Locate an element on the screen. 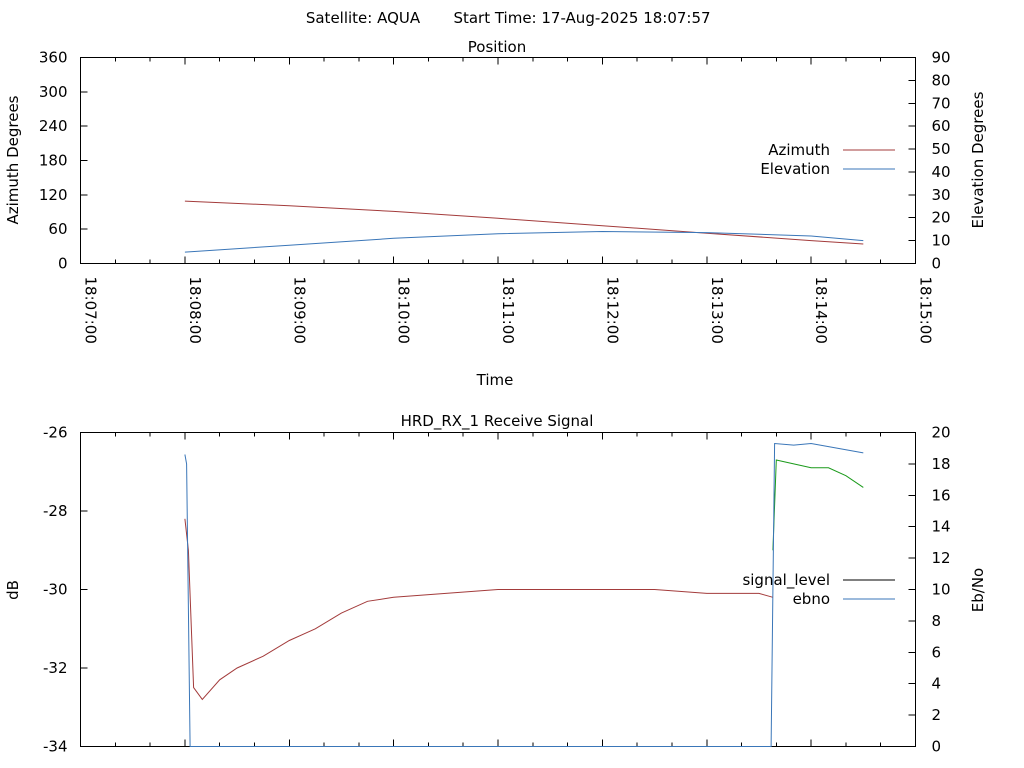 The width and height of the screenshot is (1024, 768). legend-label-elevation: Elevation is located at coordinates (795, 169).